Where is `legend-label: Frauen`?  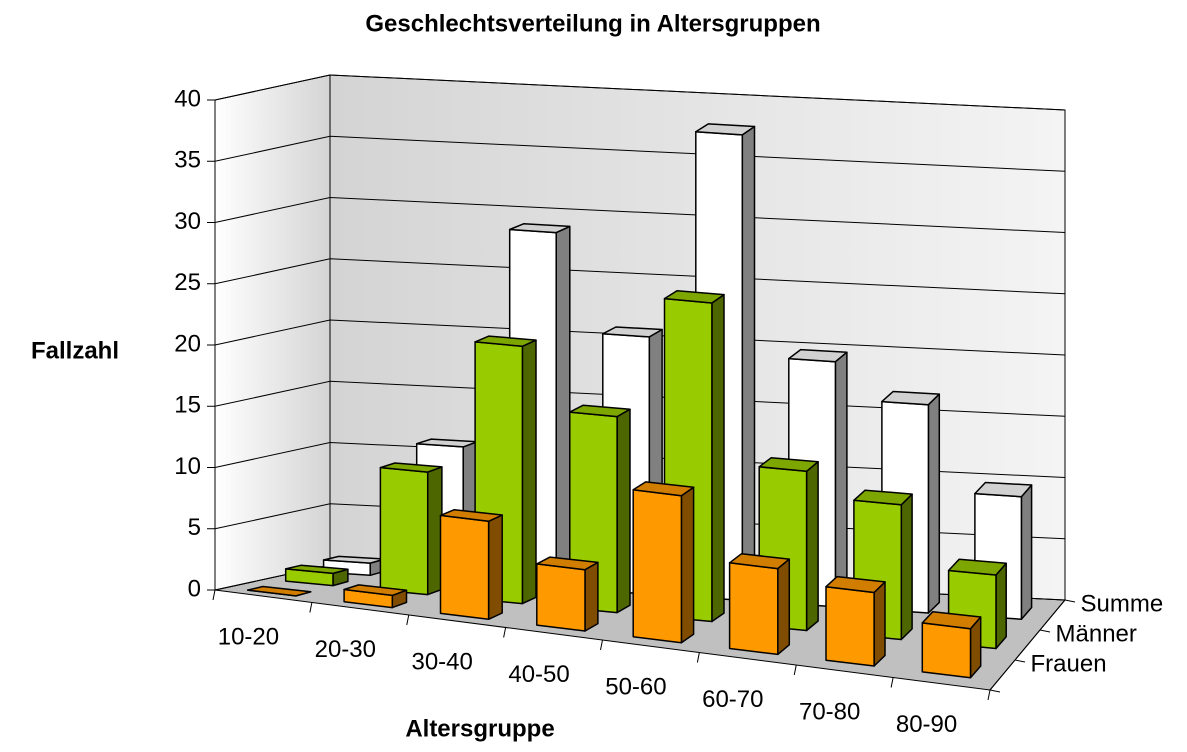 legend-label: Frauen is located at coordinates (1069, 663).